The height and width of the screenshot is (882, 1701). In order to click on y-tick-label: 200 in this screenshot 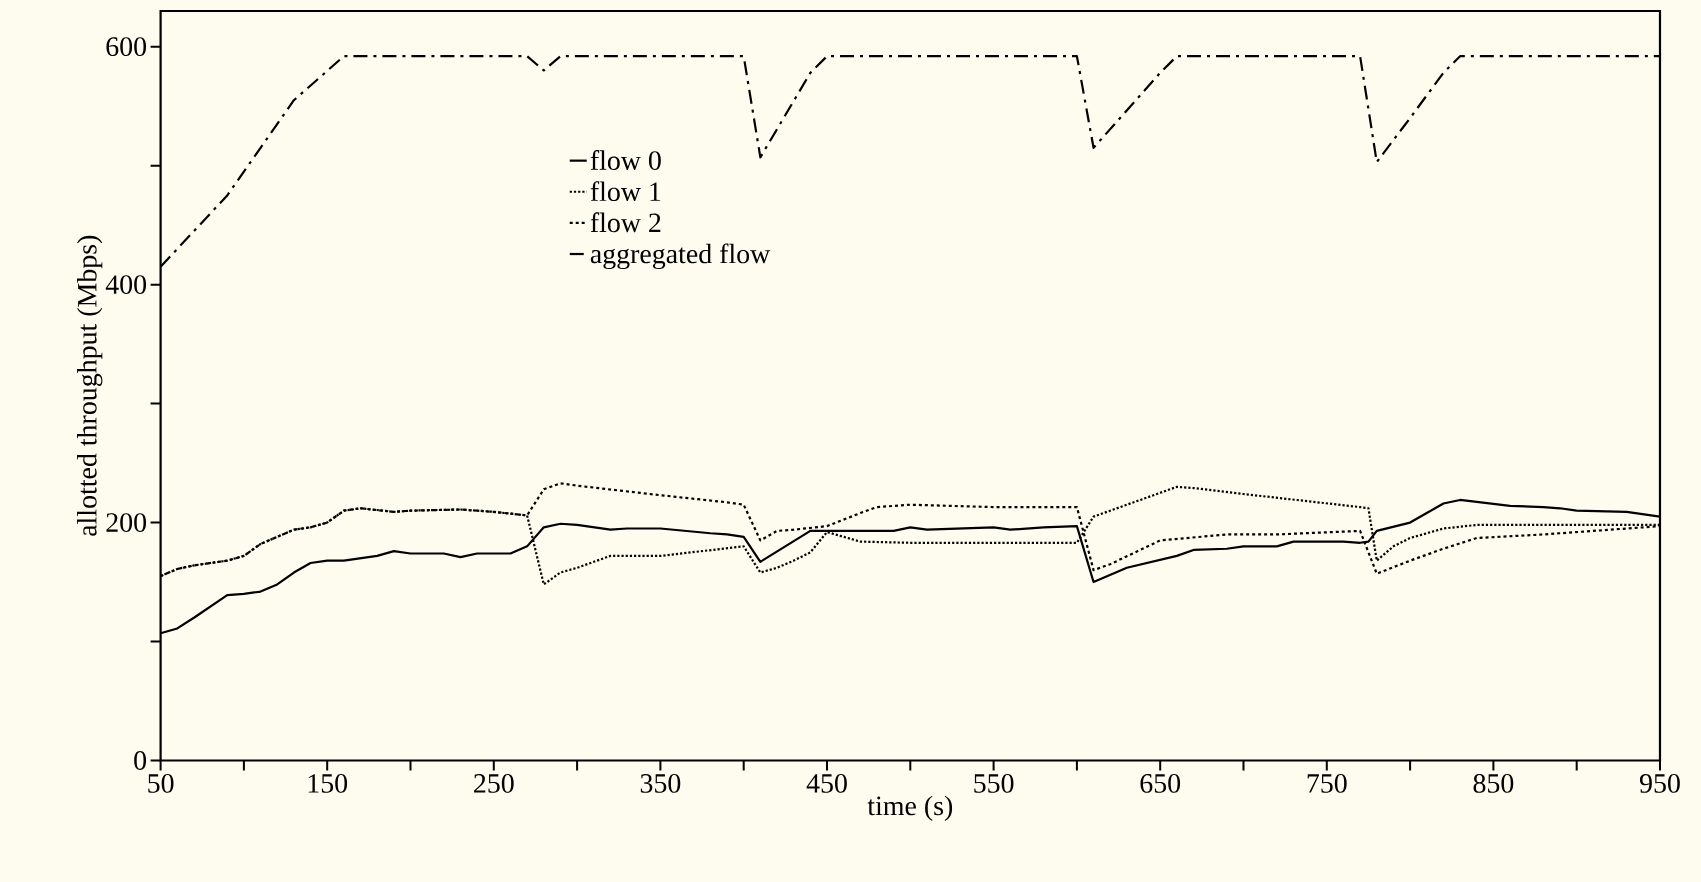, I will do `click(126, 522)`.